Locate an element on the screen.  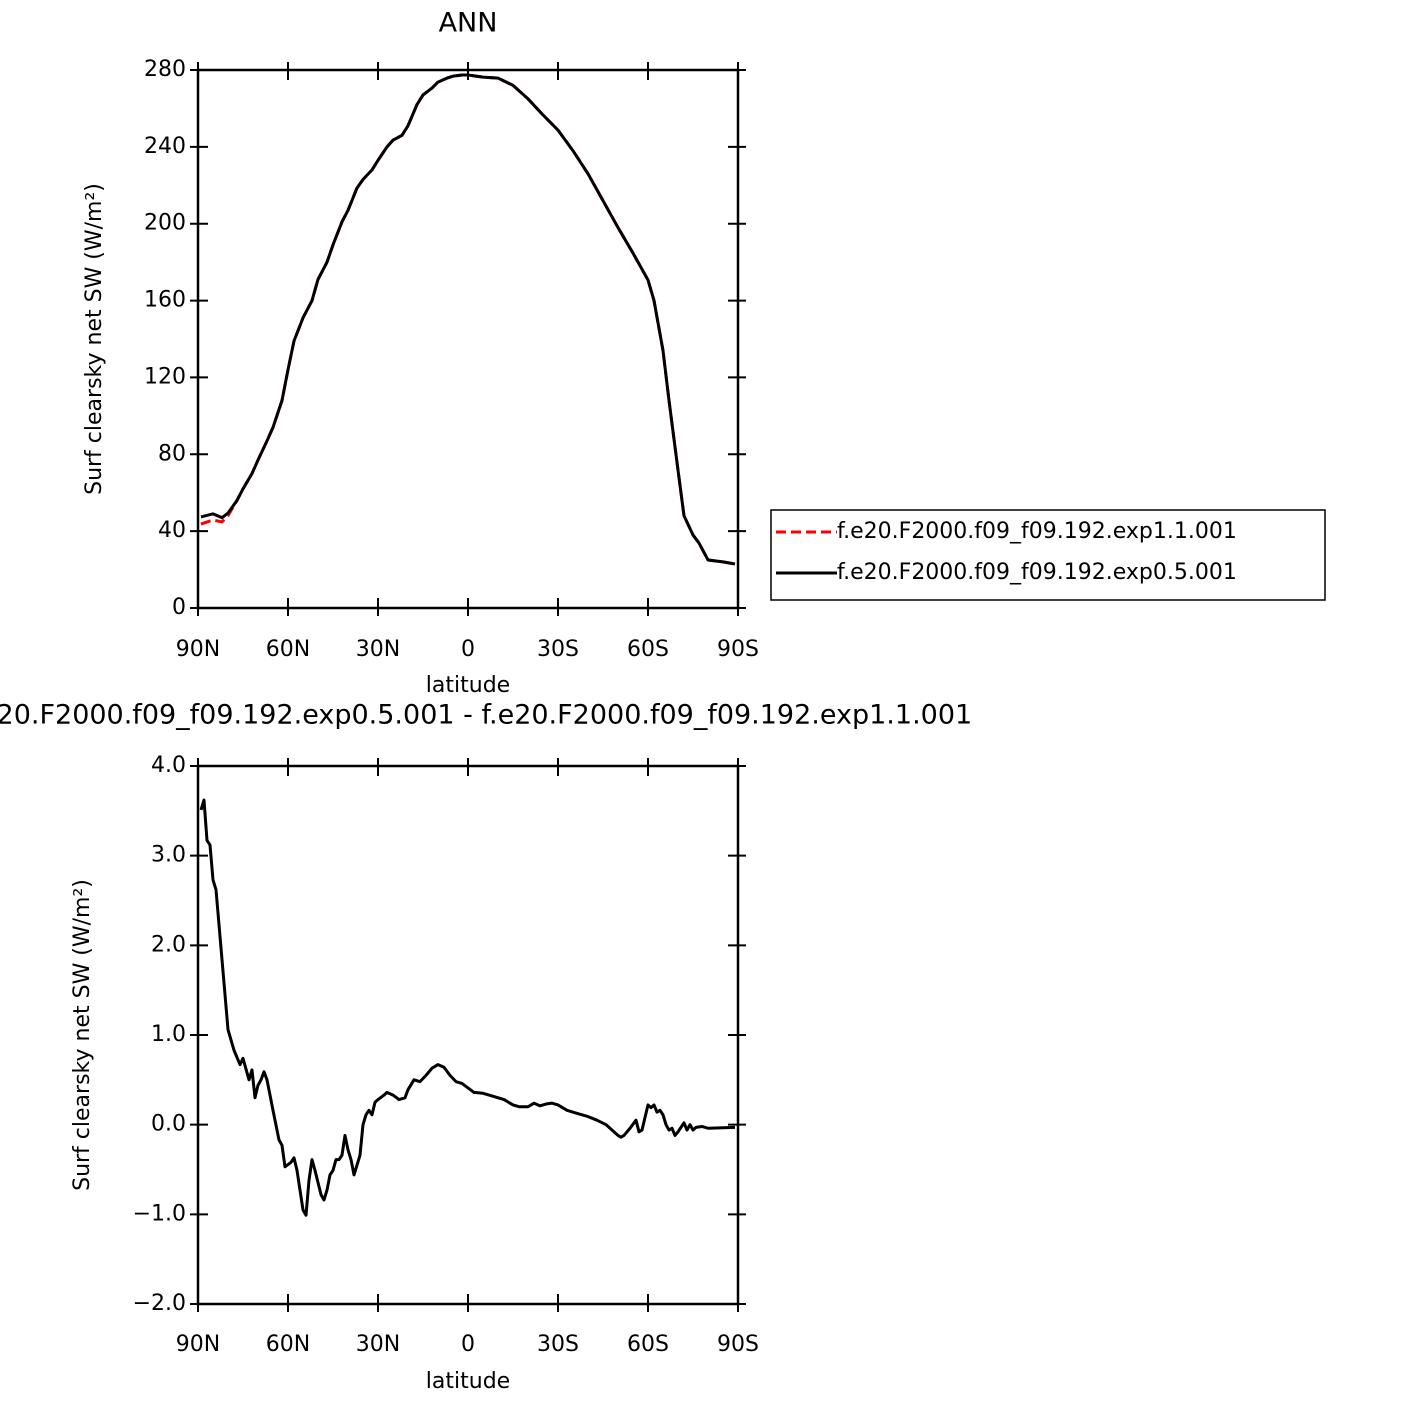
legend-box is located at coordinates (1048, 555).